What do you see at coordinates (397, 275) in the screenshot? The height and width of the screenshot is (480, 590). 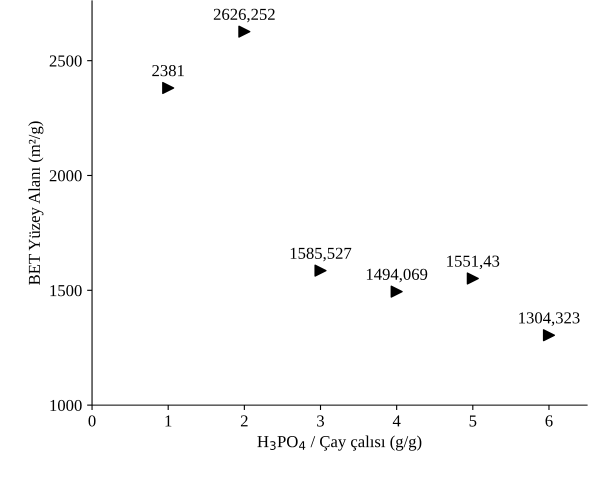 I see `data-label: 1494,069` at bounding box center [397, 275].